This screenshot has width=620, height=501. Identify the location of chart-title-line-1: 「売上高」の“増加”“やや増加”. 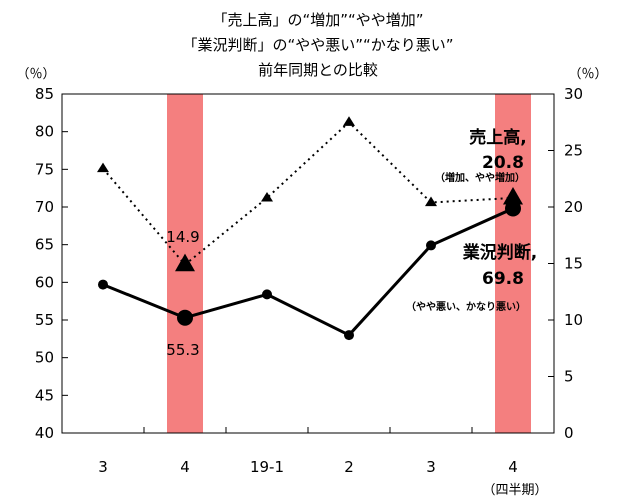
(317, 20).